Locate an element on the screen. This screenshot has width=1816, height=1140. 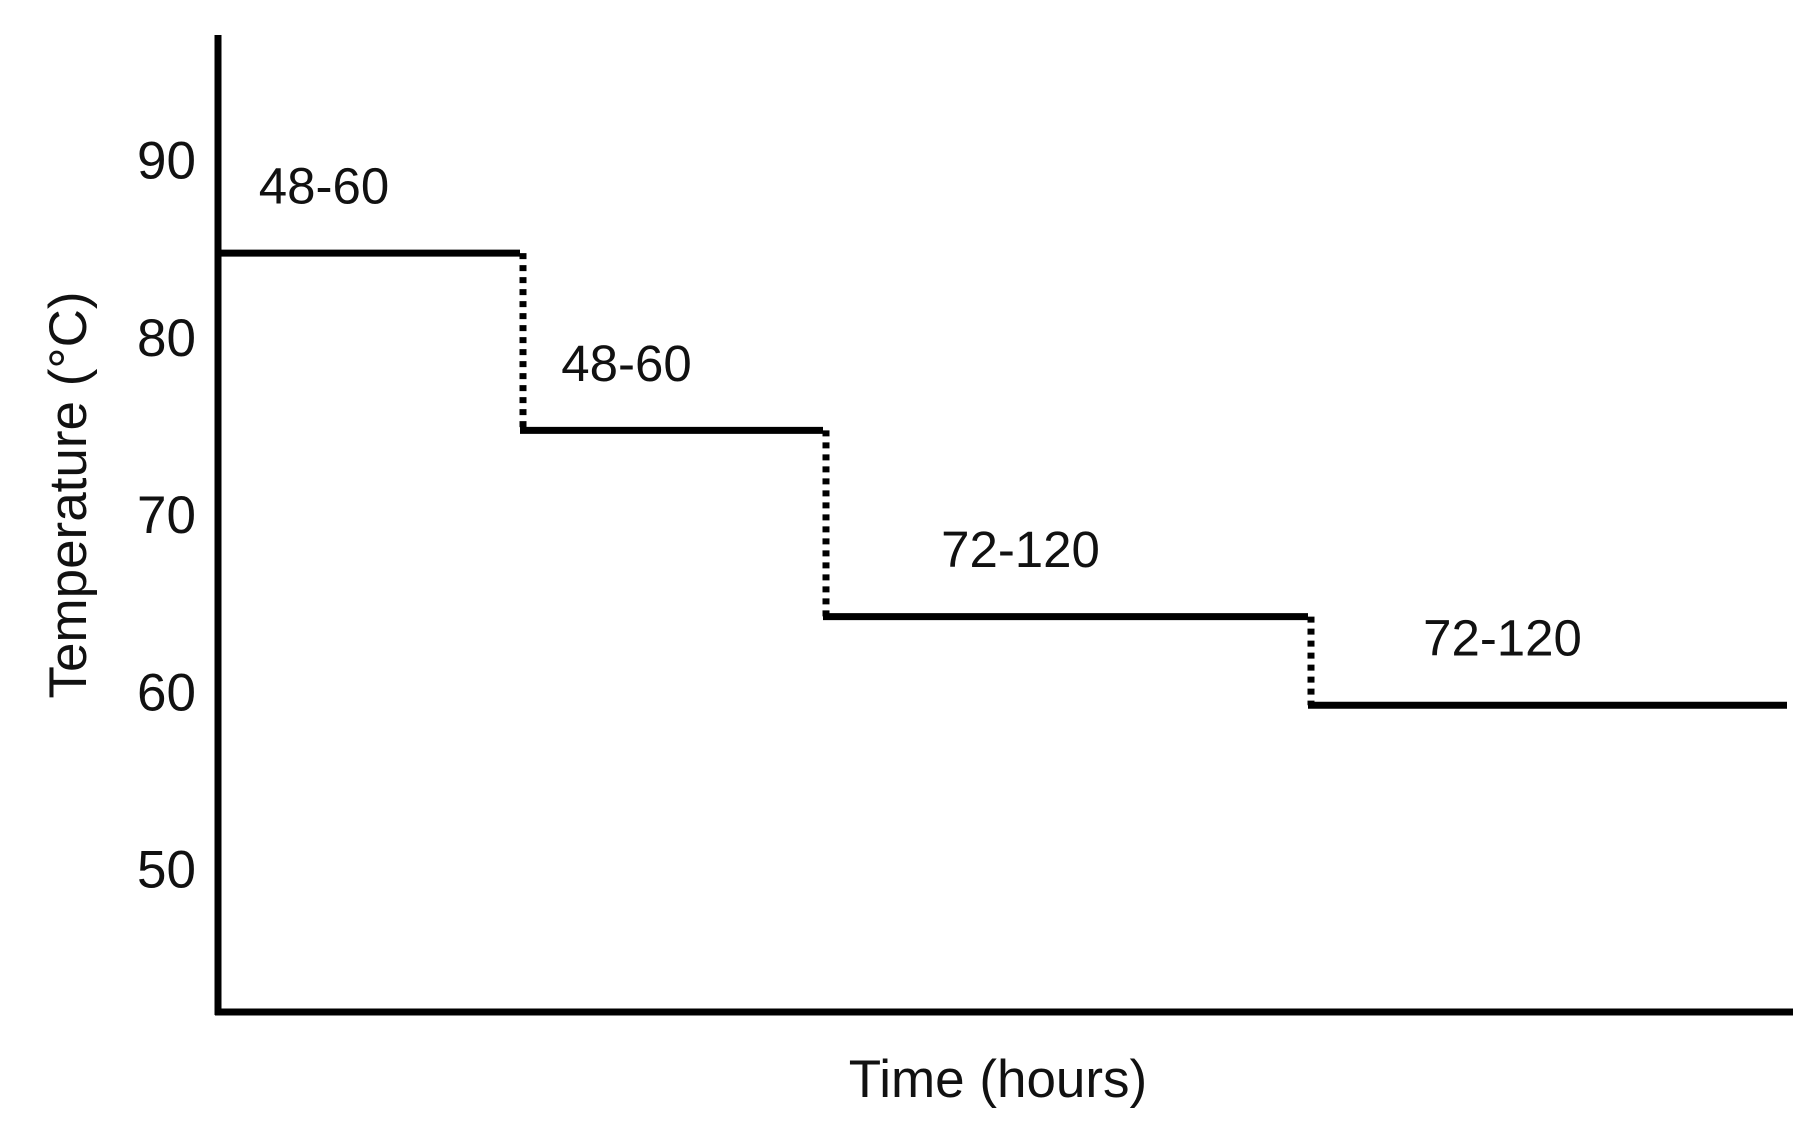
y-tick-label: 60 is located at coordinates (166, 692).